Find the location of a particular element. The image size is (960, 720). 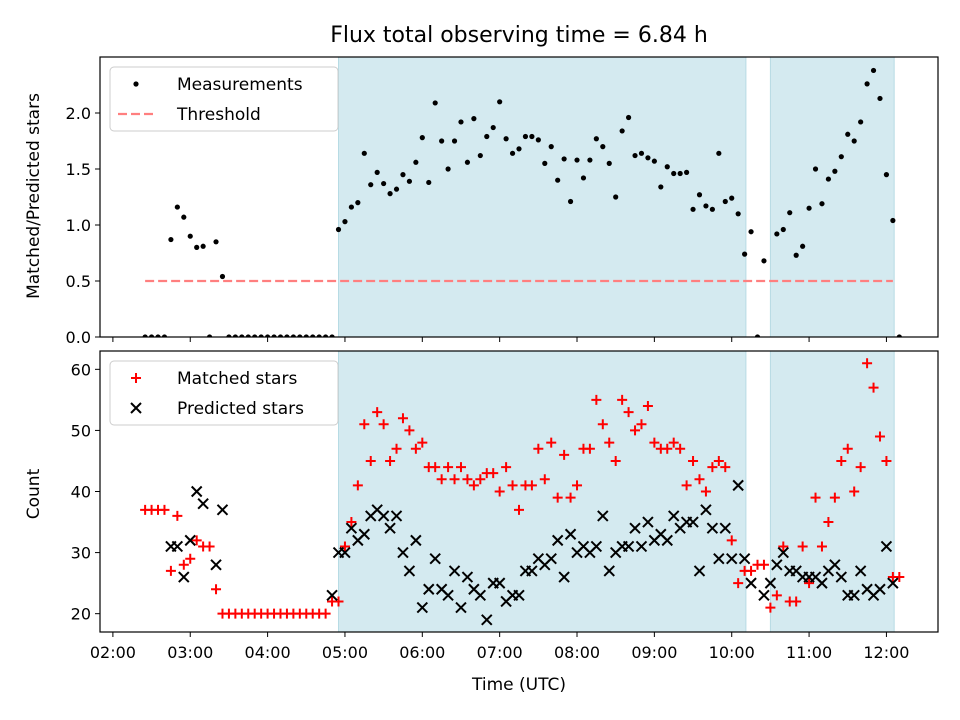

y-tick-label: 50 is located at coordinates (81, 430).